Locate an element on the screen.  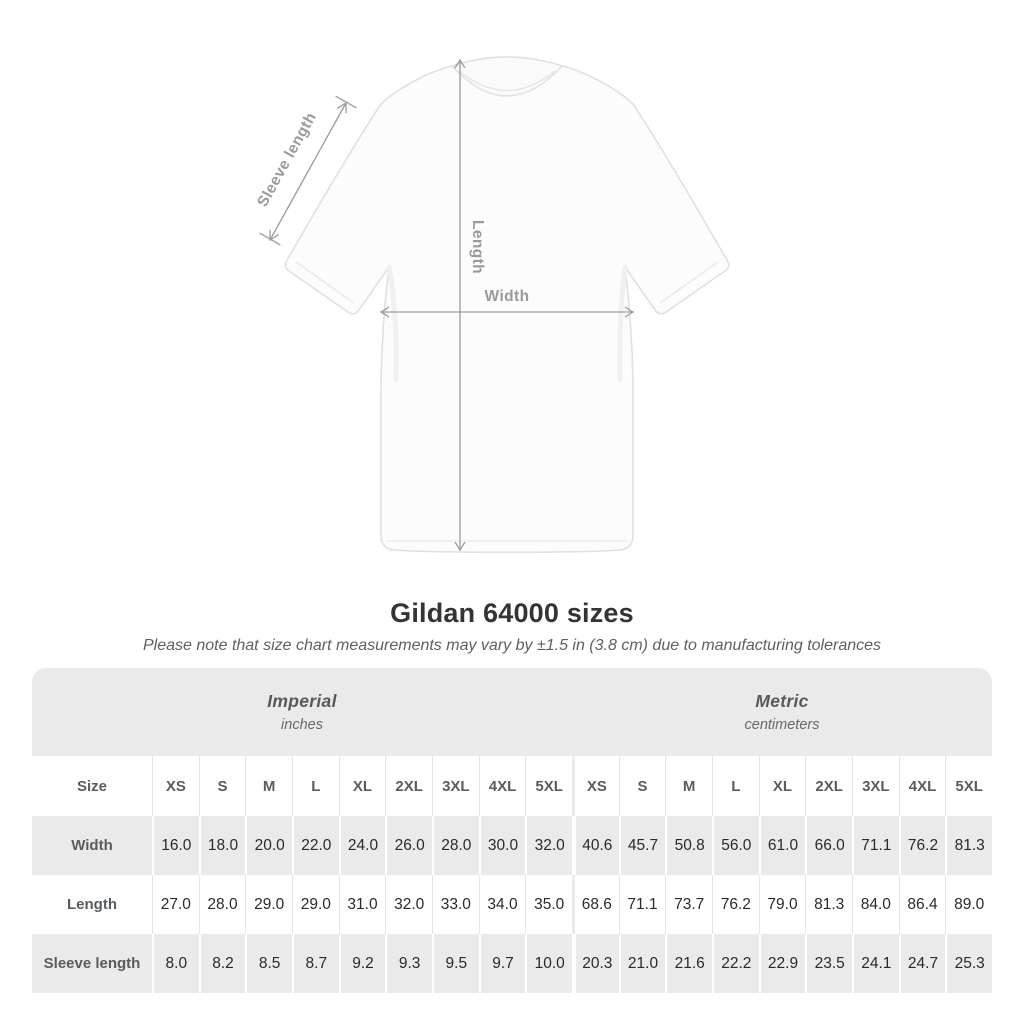
size-header-imp-m: M is located at coordinates (268, 786).